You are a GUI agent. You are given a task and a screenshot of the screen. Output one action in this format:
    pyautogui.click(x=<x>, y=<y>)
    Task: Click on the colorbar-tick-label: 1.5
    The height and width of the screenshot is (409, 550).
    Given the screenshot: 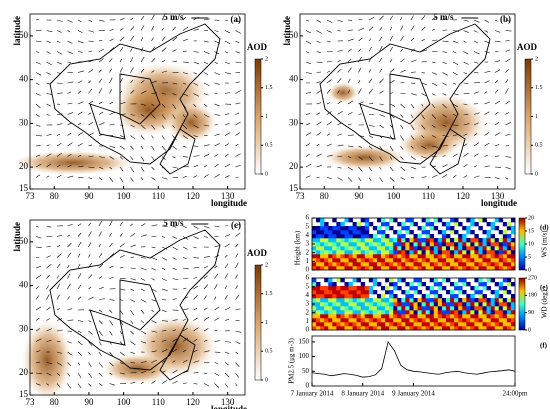 What is the action you would take?
    pyautogui.click(x=269, y=88)
    